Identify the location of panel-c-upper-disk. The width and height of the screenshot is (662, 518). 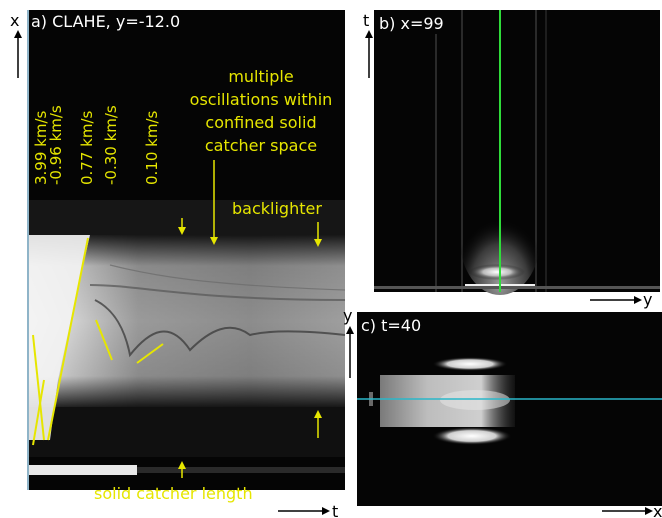
(470, 364).